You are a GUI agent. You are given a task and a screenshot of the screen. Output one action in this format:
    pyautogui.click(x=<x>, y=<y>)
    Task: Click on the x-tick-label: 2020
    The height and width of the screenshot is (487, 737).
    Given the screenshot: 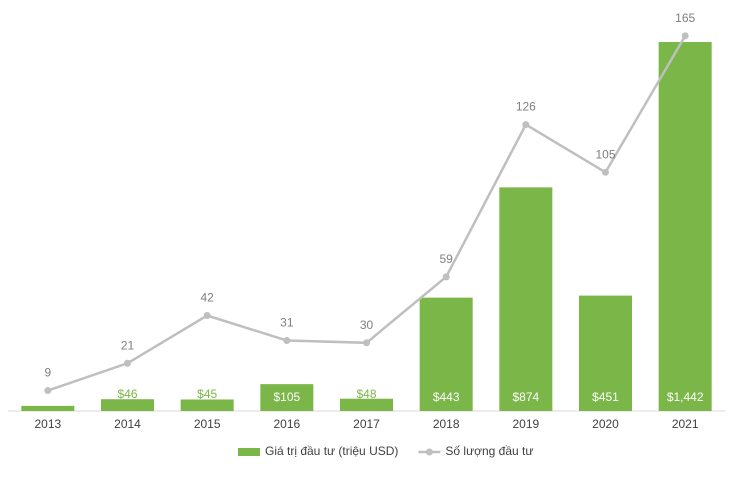 What is the action you would take?
    pyautogui.click(x=605, y=424)
    